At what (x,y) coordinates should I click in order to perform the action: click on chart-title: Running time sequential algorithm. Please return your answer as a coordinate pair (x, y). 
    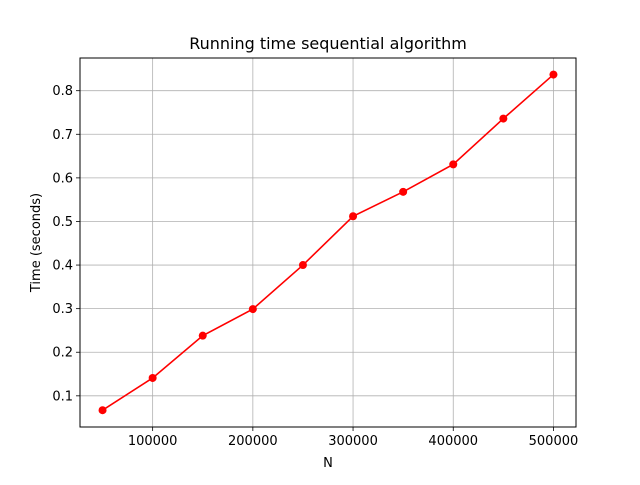
    Looking at the image, I should click on (328, 43).